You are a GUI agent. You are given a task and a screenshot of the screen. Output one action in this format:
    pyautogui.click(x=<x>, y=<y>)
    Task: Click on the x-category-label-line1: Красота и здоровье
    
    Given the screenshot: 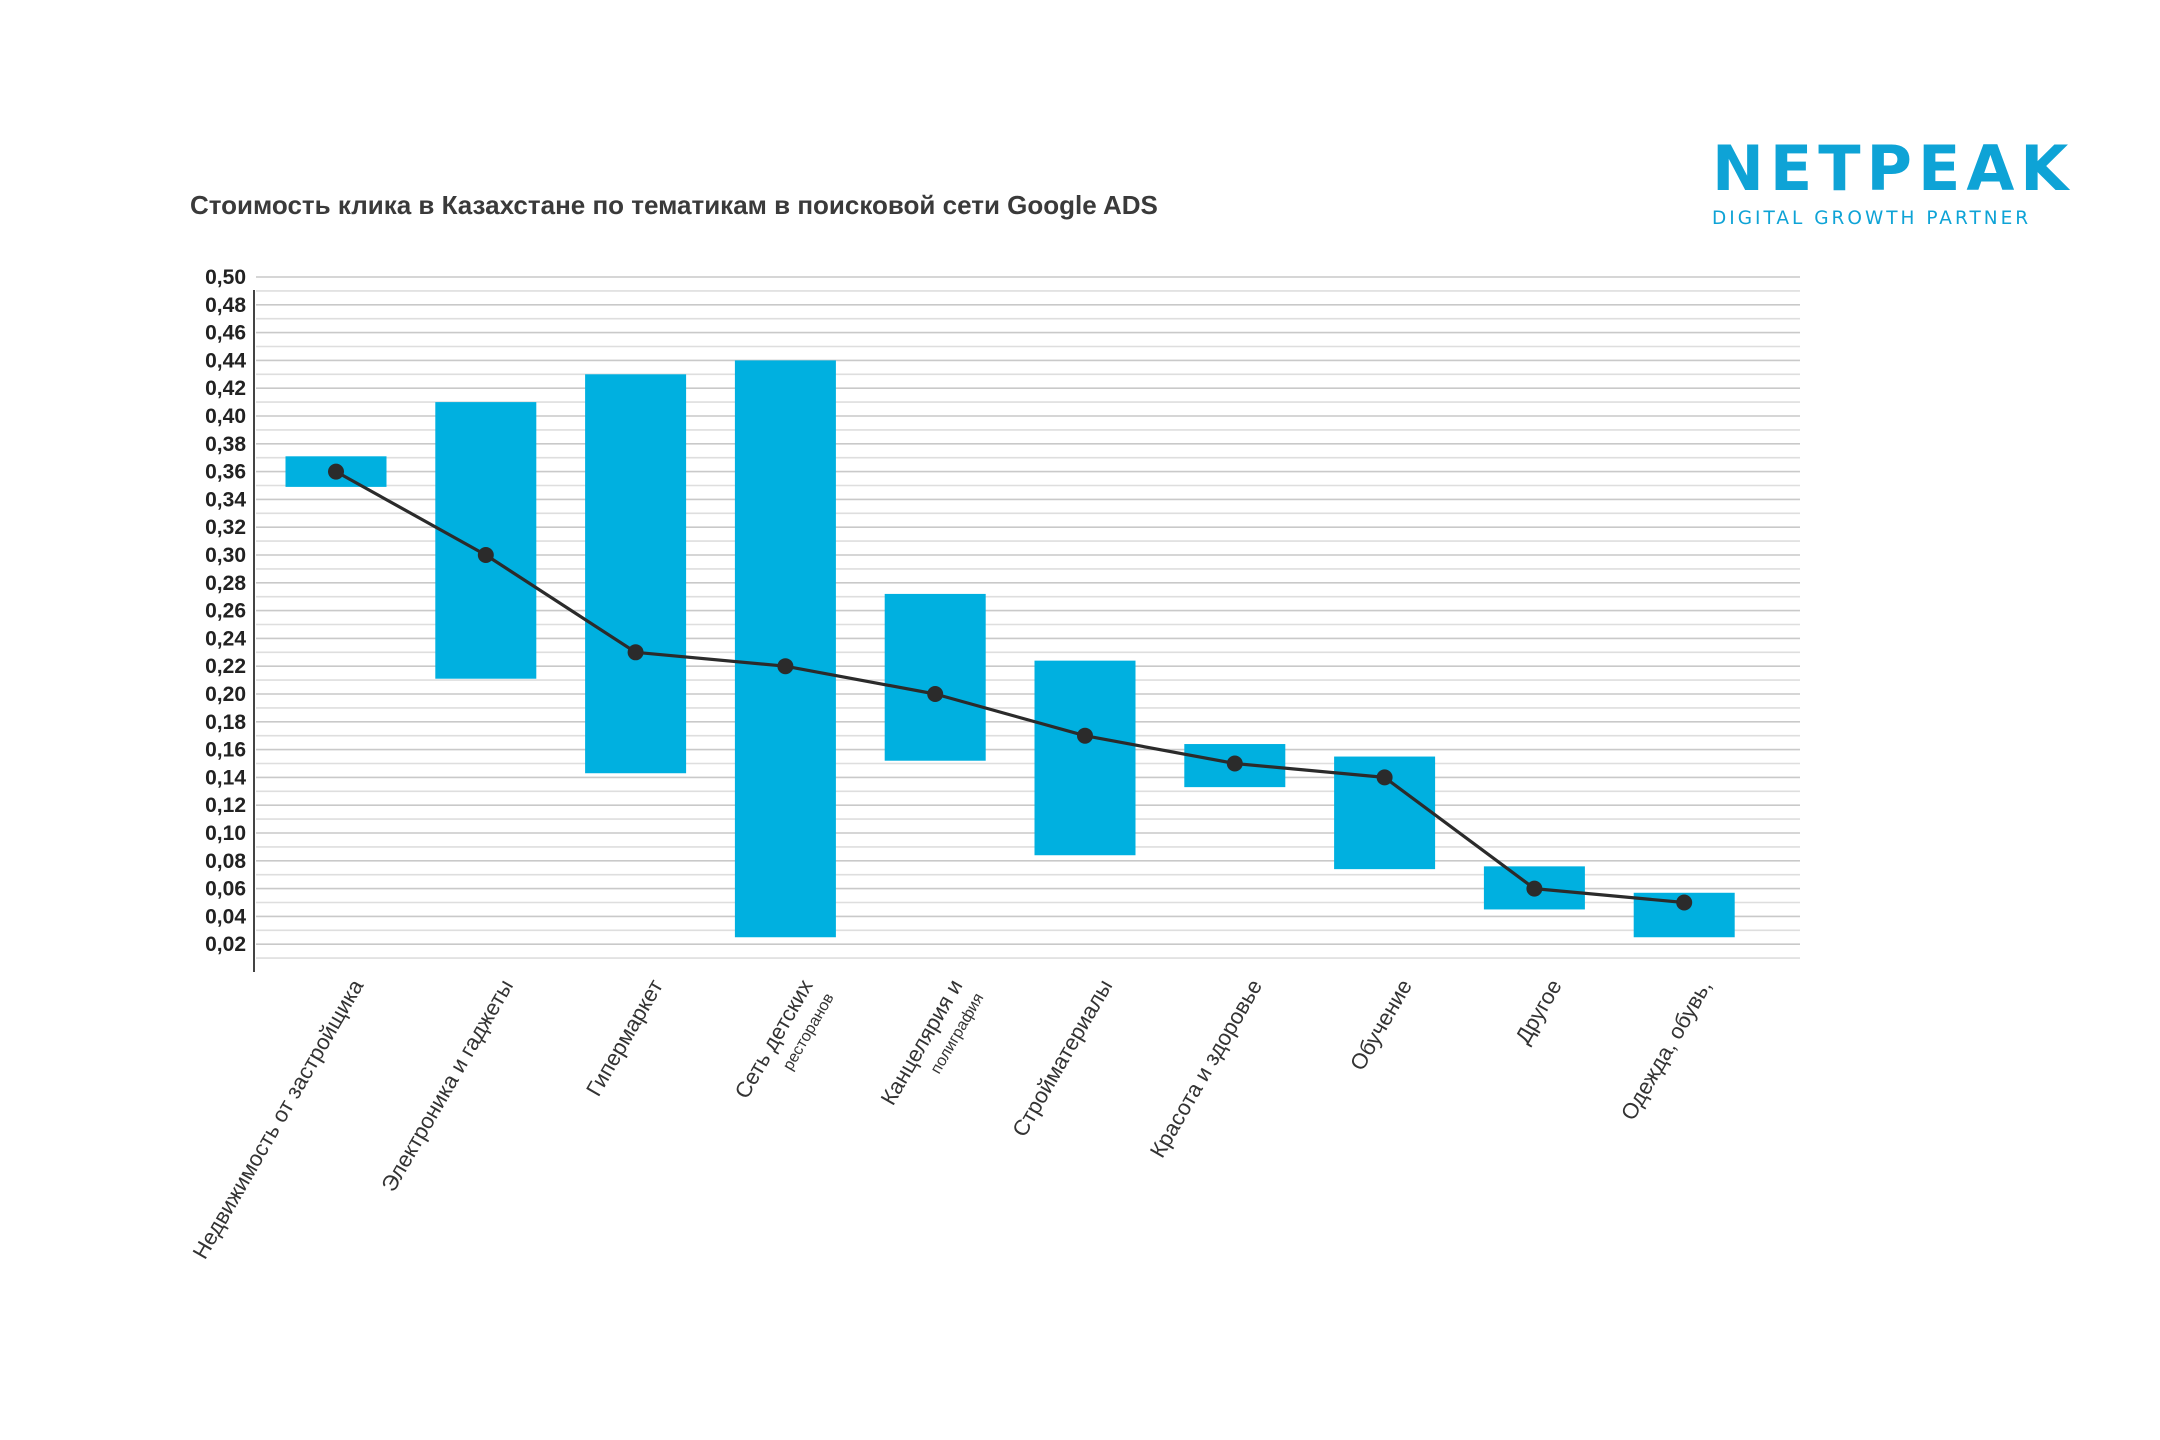 What is the action you would take?
    pyautogui.click(x=1206, y=1068)
    